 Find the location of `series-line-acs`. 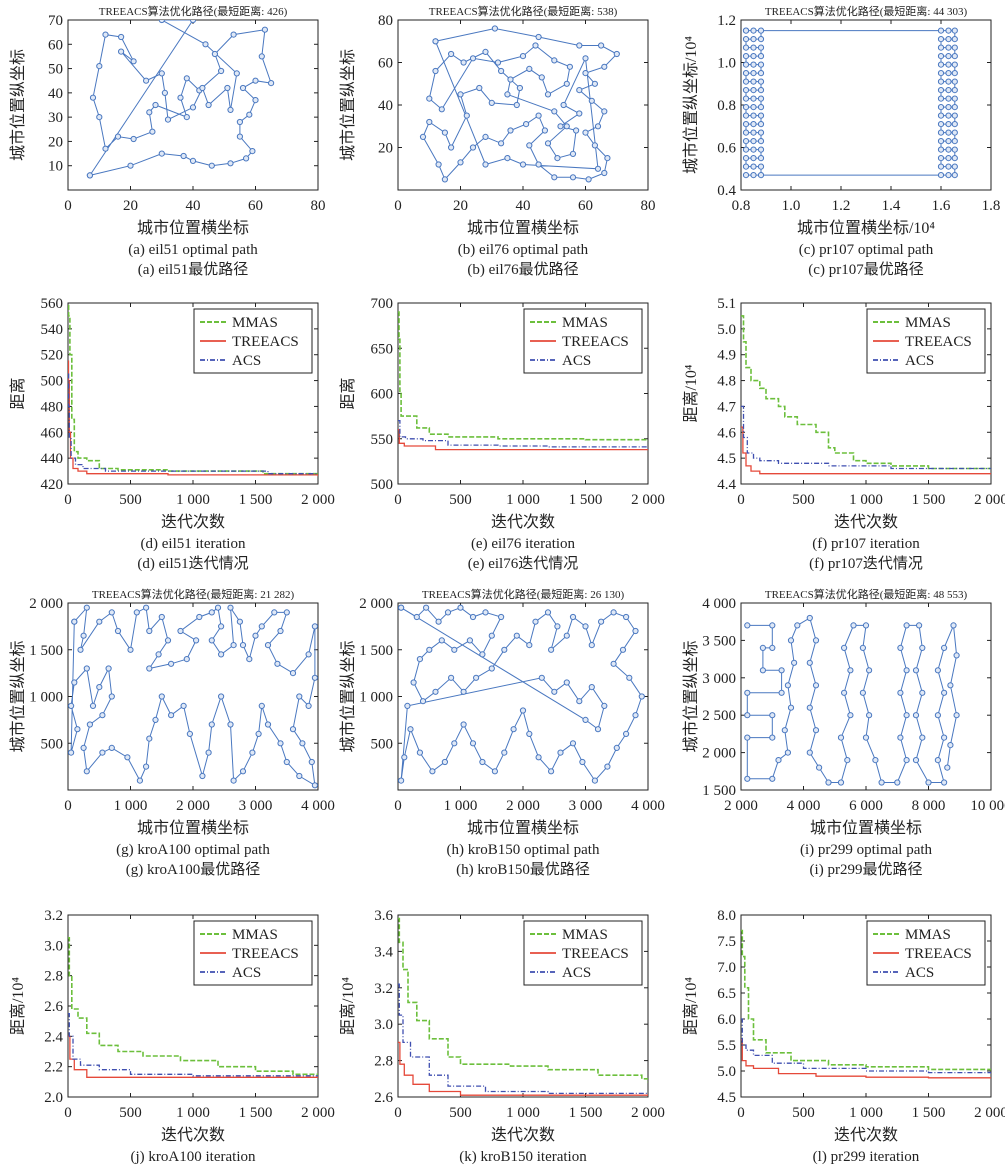

series-line-acs is located at coordinates (193, 424).